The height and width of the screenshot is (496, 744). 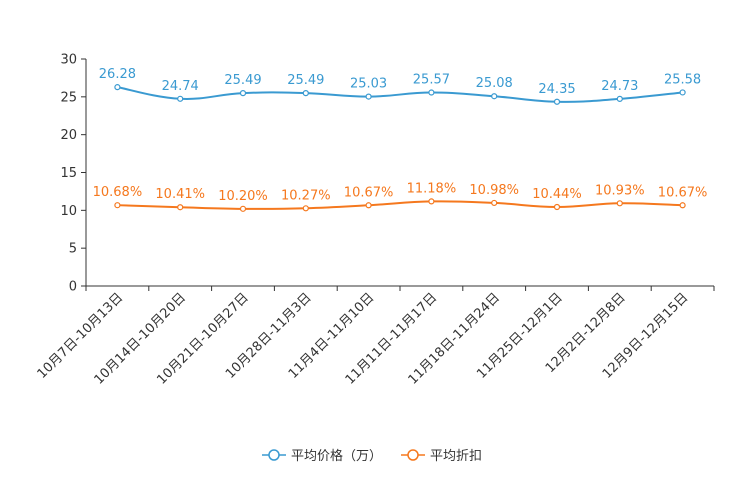 I want to click on y-tick-label: 15, so click(x=68, y=173).